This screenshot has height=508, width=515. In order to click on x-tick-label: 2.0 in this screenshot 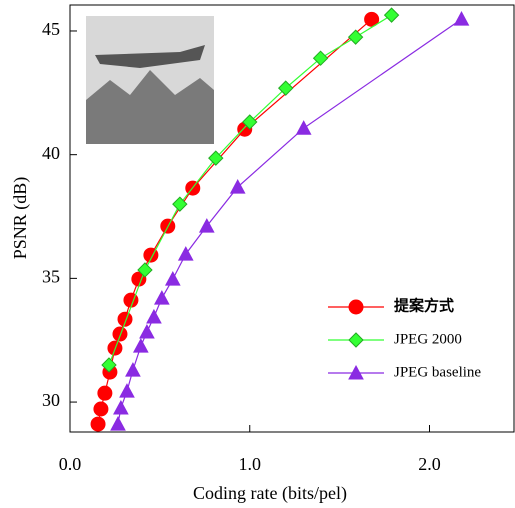, I will do `click(429, 464)`.